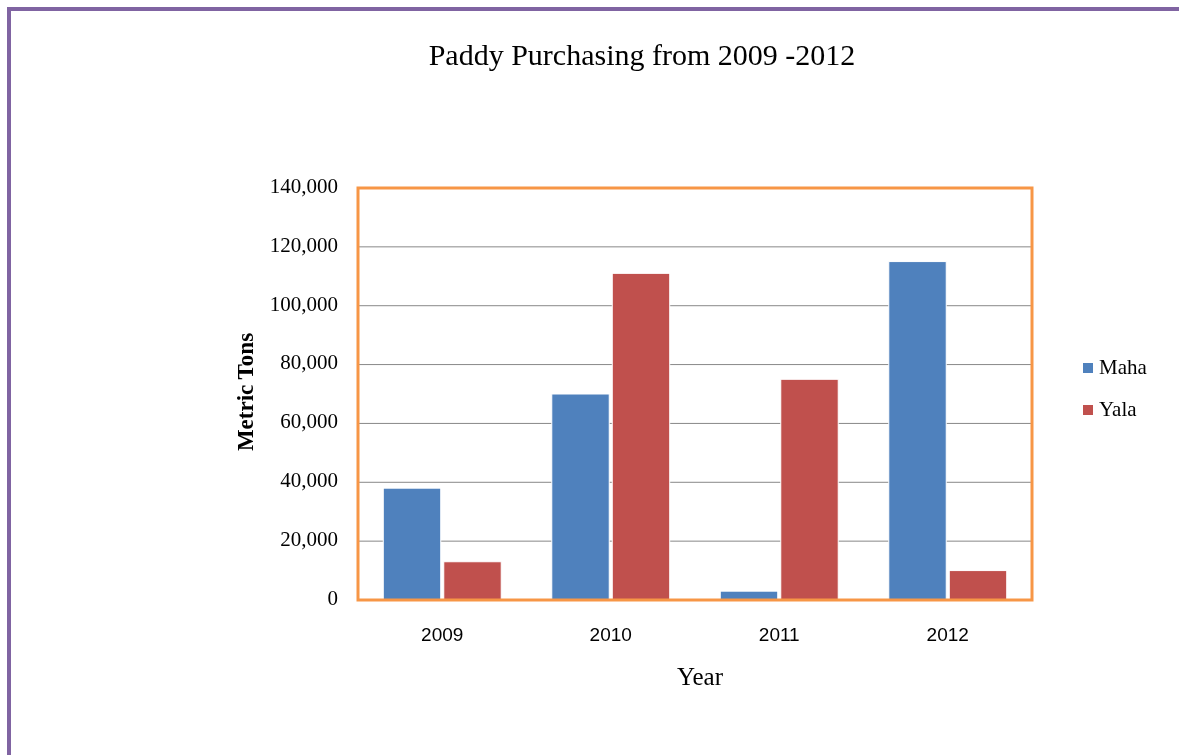 The height and width of the screenshot is (755, 1179). I want to click on y-axis-title: Metric Tons, so click(246, 392).